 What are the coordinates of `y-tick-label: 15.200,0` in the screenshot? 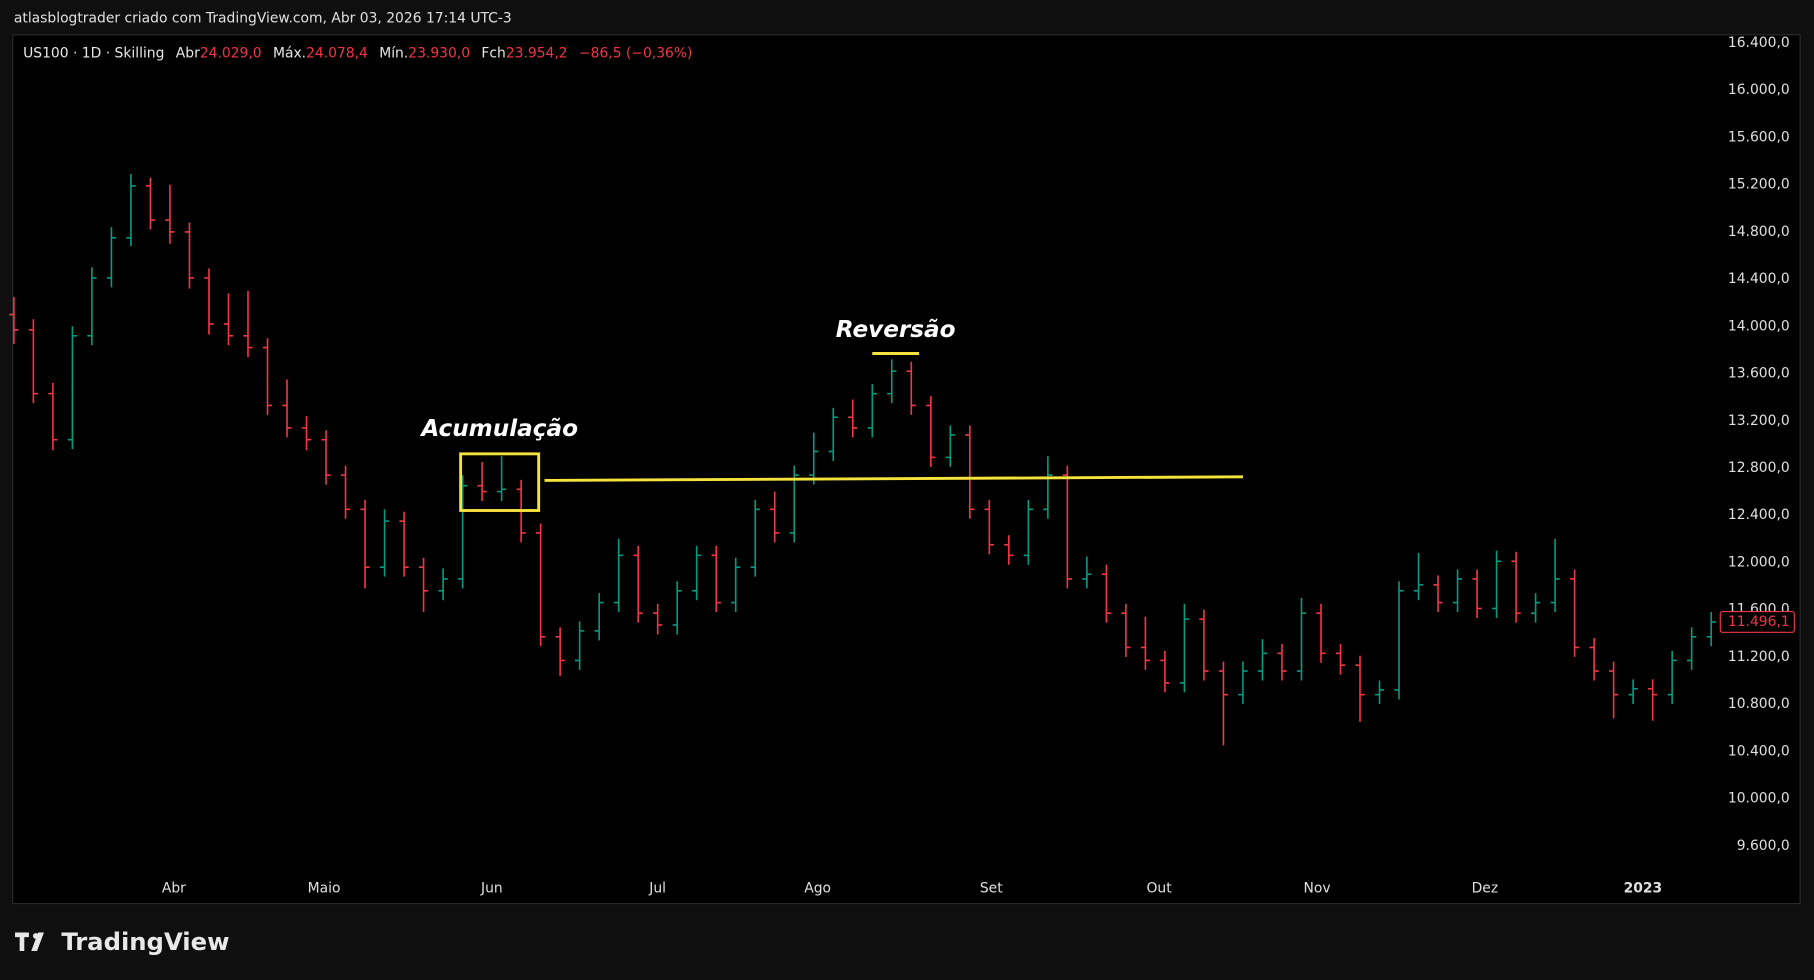 It's located at (1759, 185).